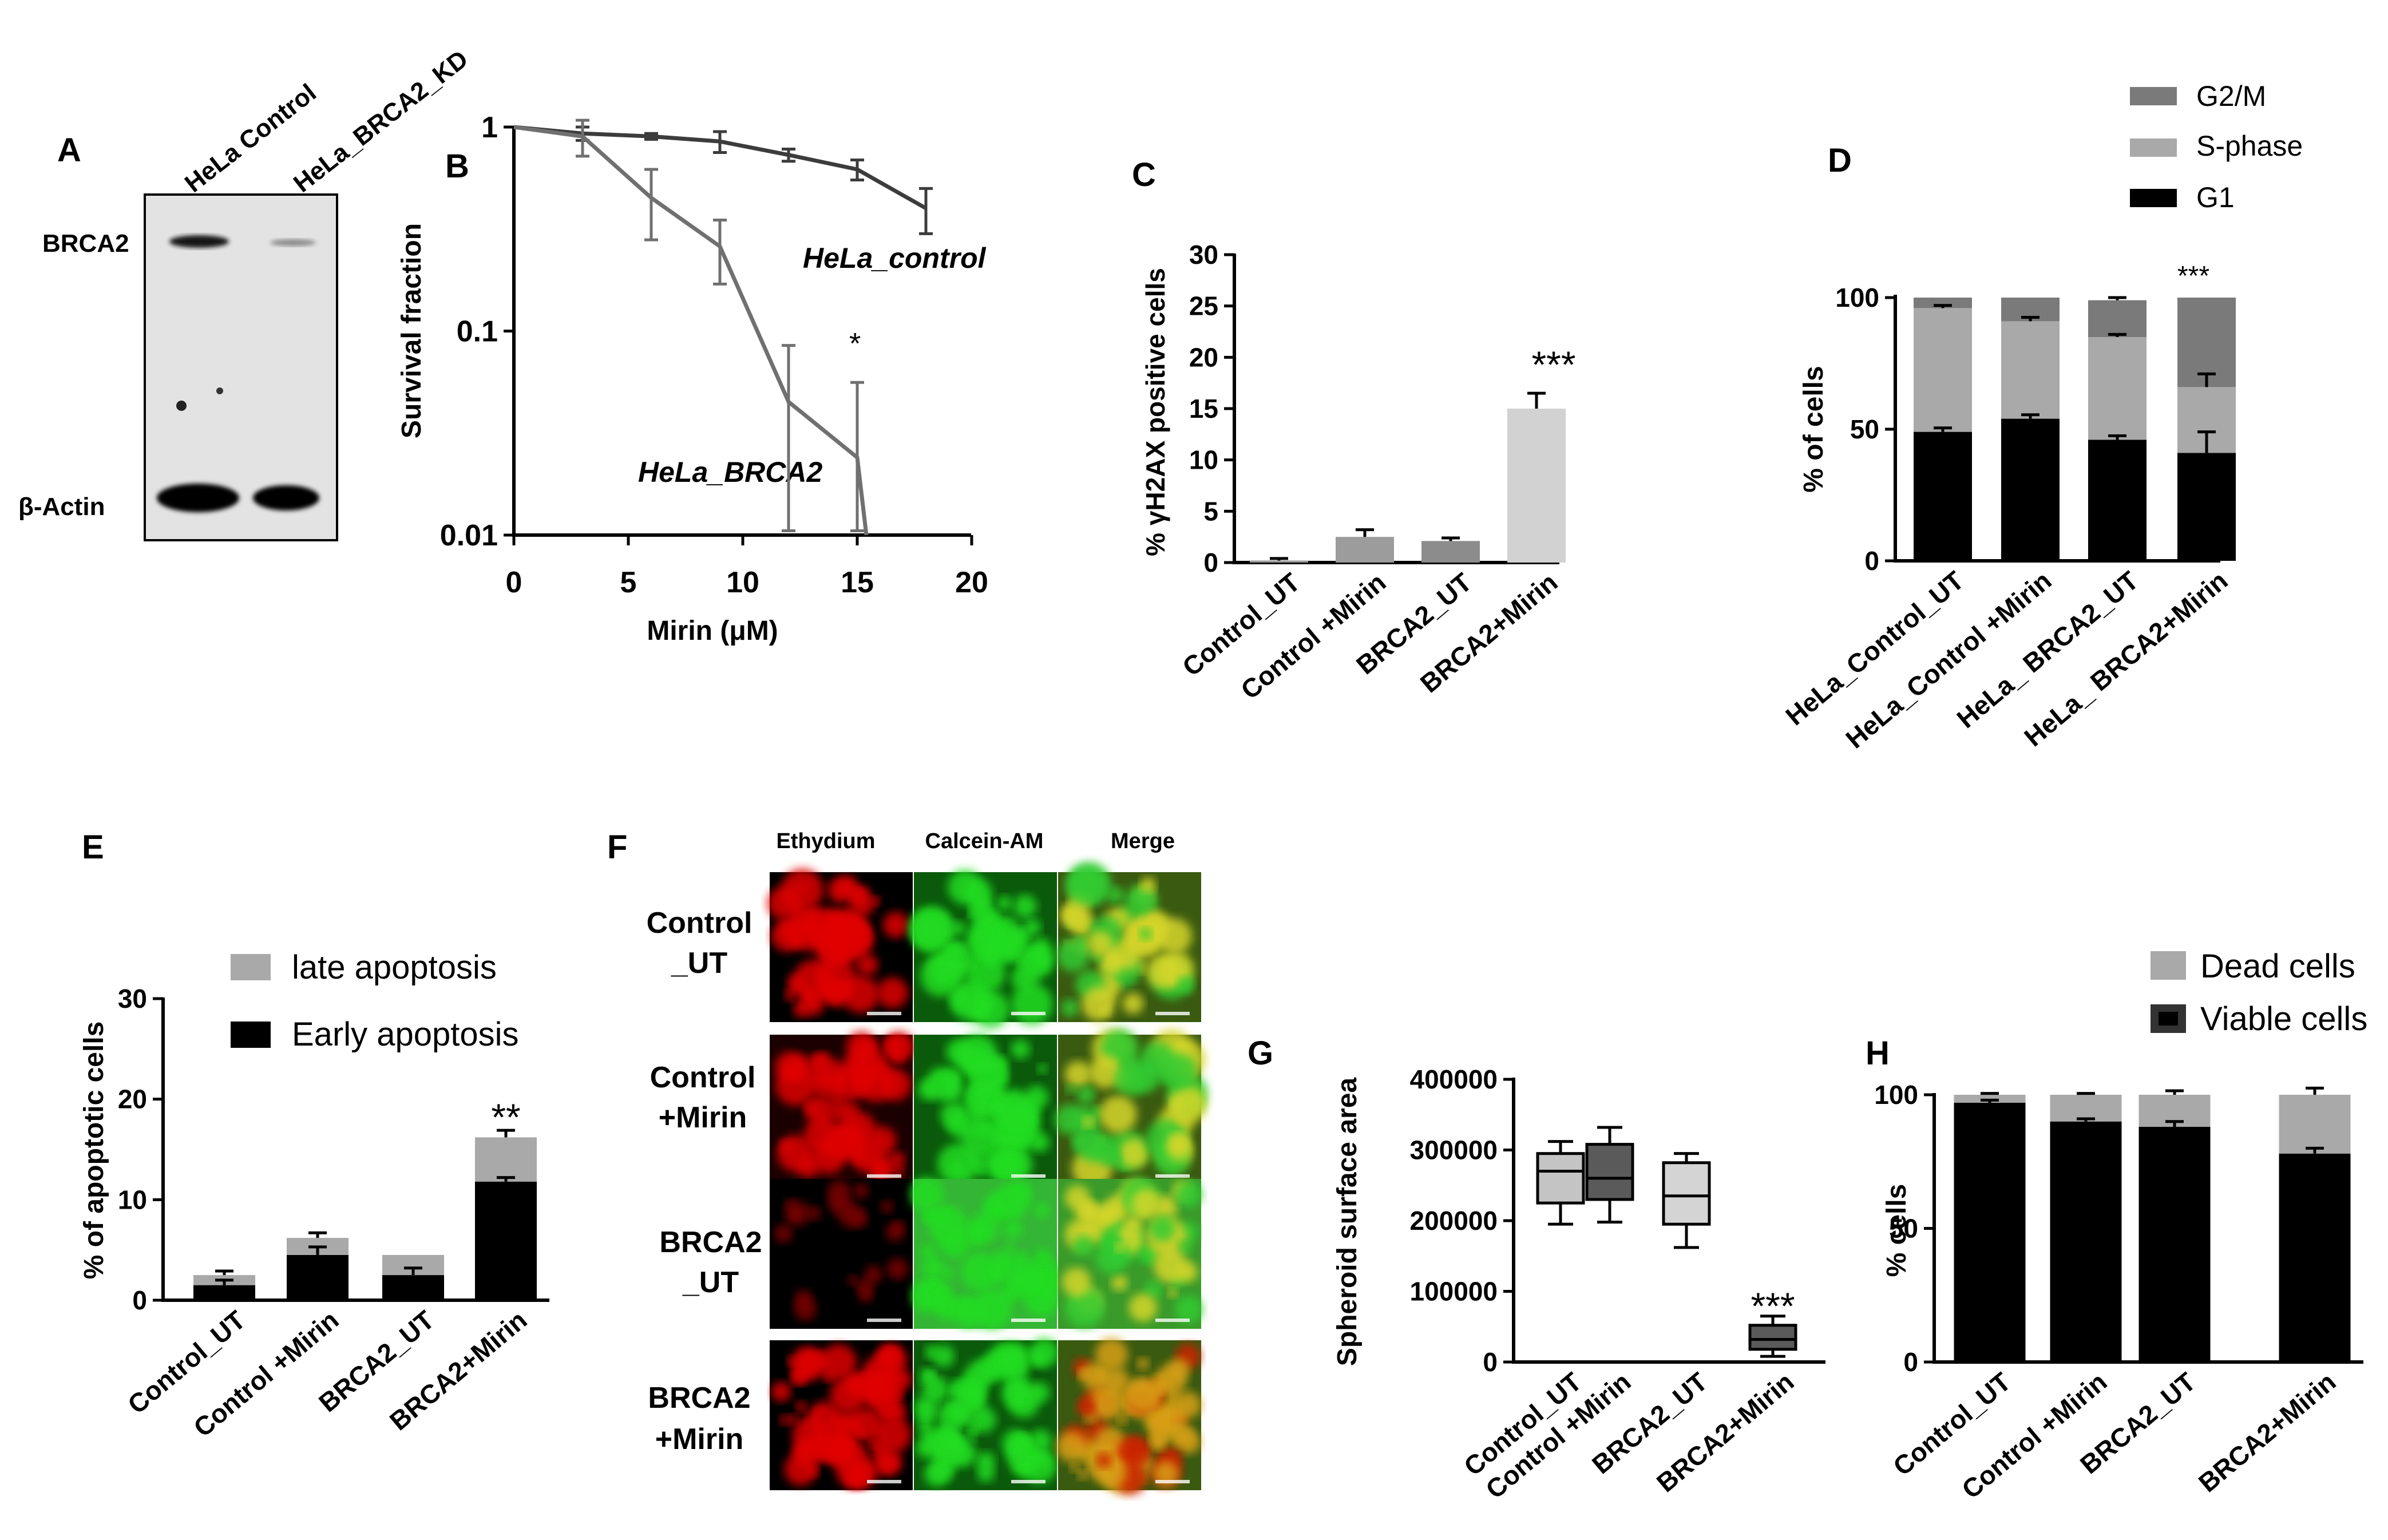 The height and width of the screenshot is (1540, 2388). I want to click on legend-label: G1, so click(2215, 197).